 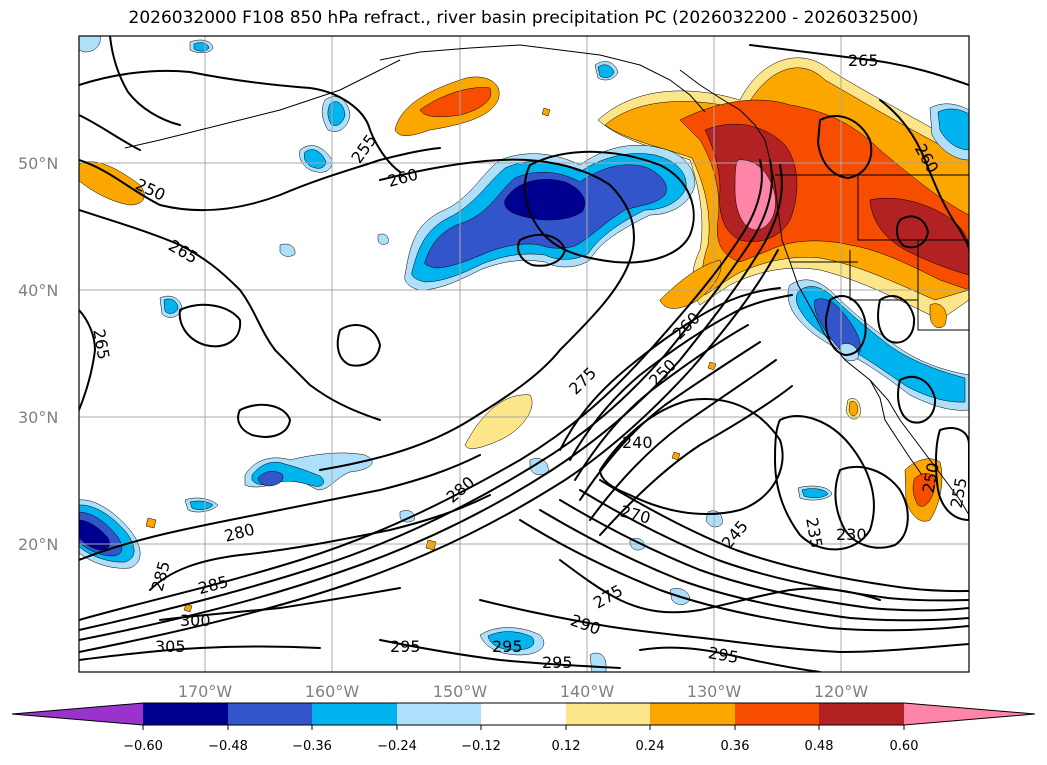 I want to click on colorbar-ticks, so click(x=523, y=727).